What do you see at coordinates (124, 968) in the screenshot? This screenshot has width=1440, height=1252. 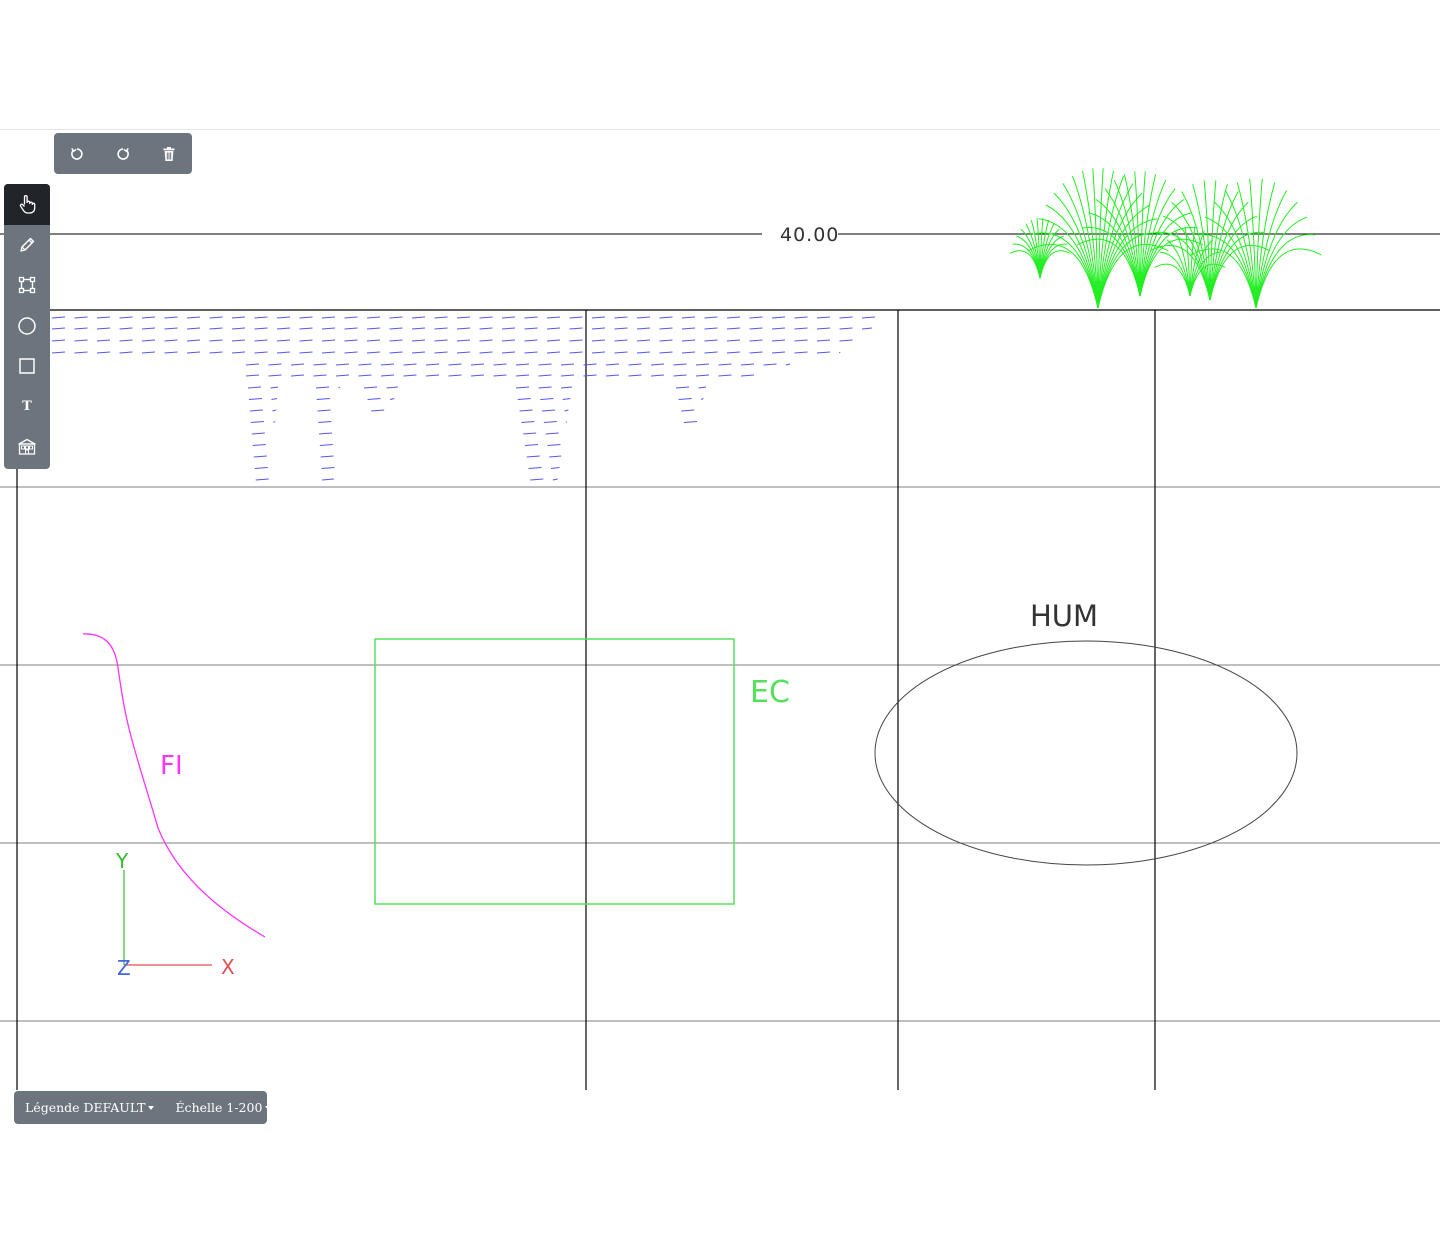 I see `axis-z-label: Z` at bounding box center [124, 968].